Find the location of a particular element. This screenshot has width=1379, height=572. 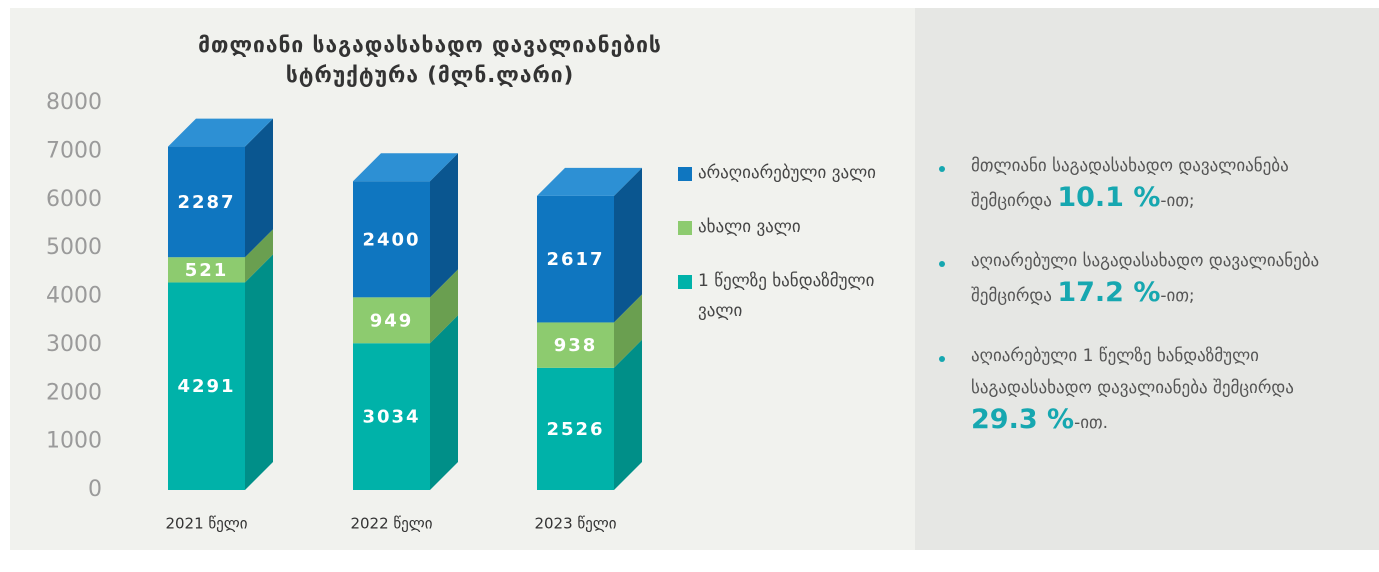

y-tick-label: 7000 is located at coordinates (74, 150).